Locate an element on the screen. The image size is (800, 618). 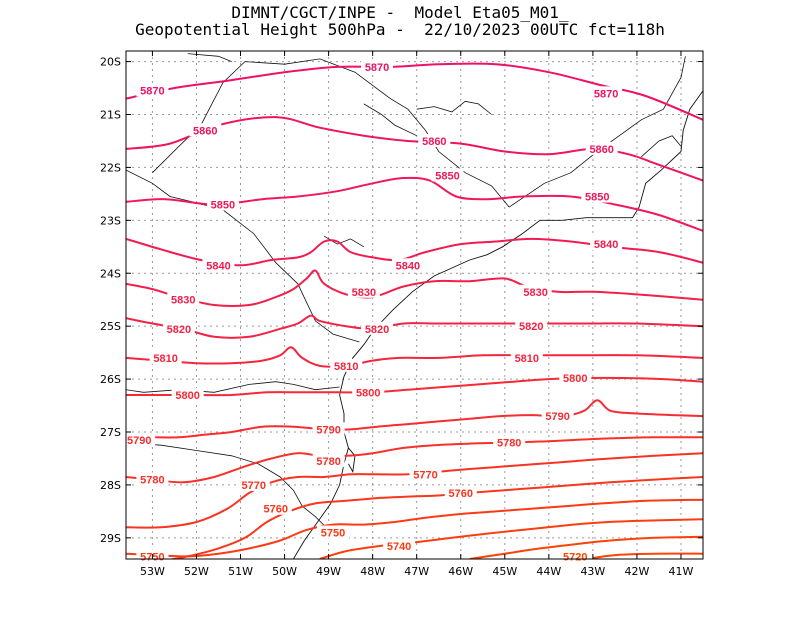
lon-tick-label: 47W is located at coordinates (416, 571).